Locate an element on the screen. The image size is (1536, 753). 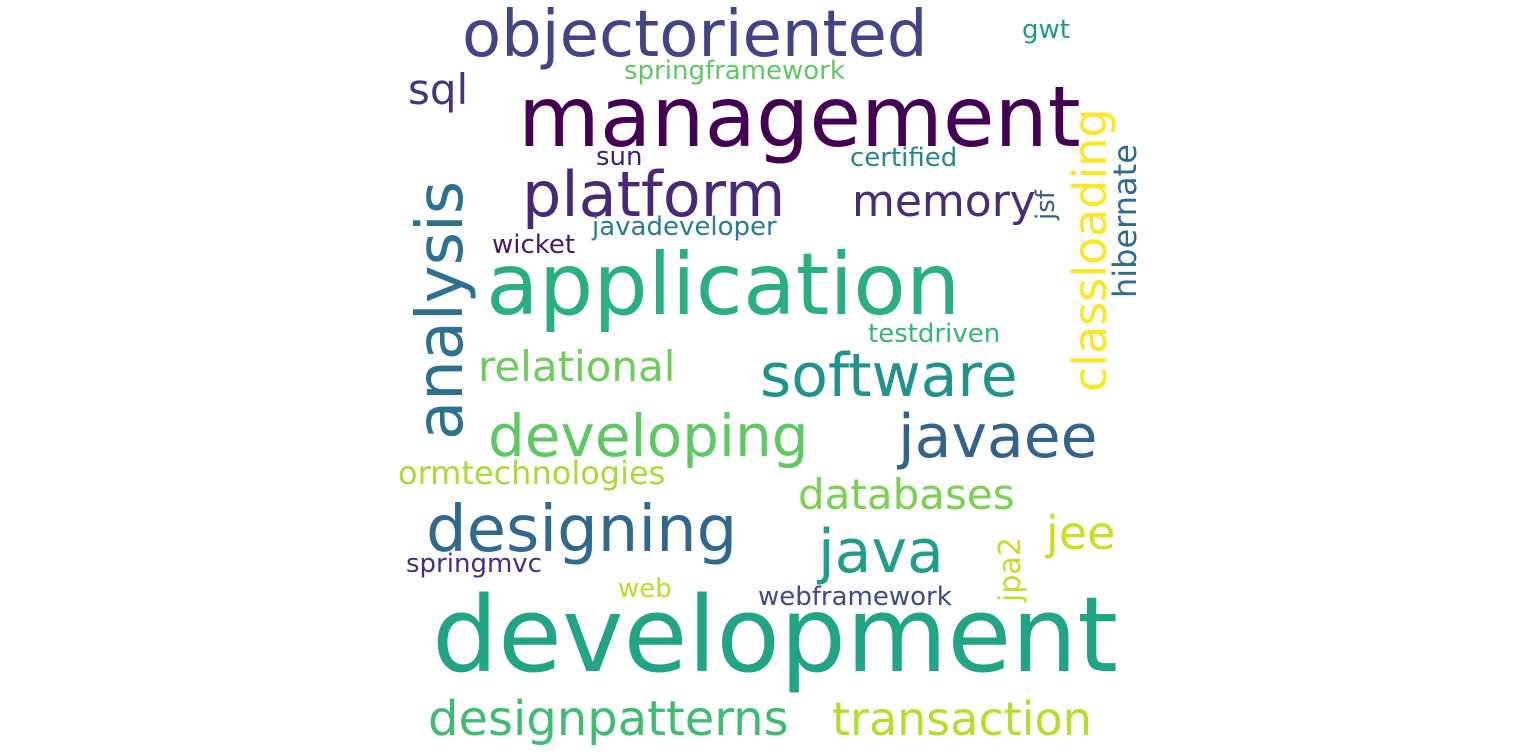
word-springmvc: springmvc is located at coordinates (474, 564).